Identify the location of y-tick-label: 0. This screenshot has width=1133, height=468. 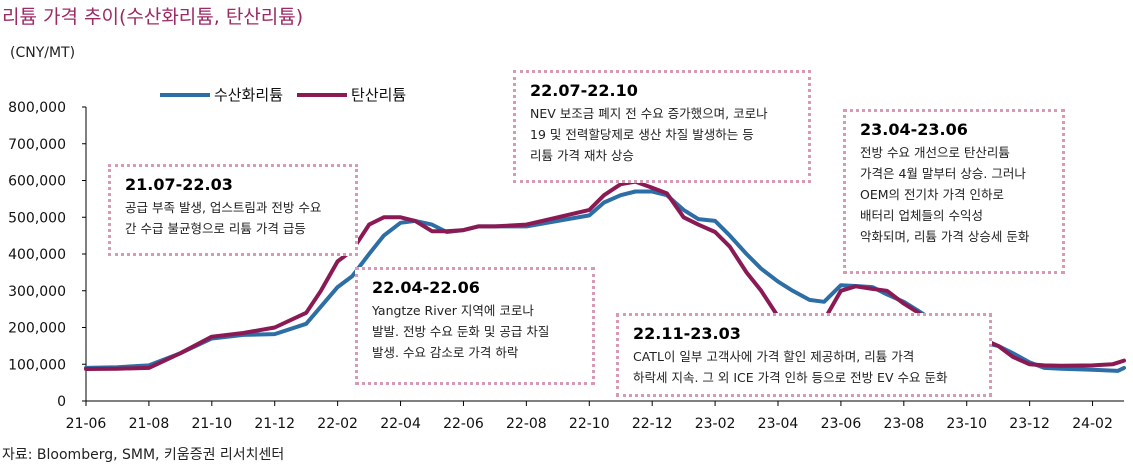
(61, 402).